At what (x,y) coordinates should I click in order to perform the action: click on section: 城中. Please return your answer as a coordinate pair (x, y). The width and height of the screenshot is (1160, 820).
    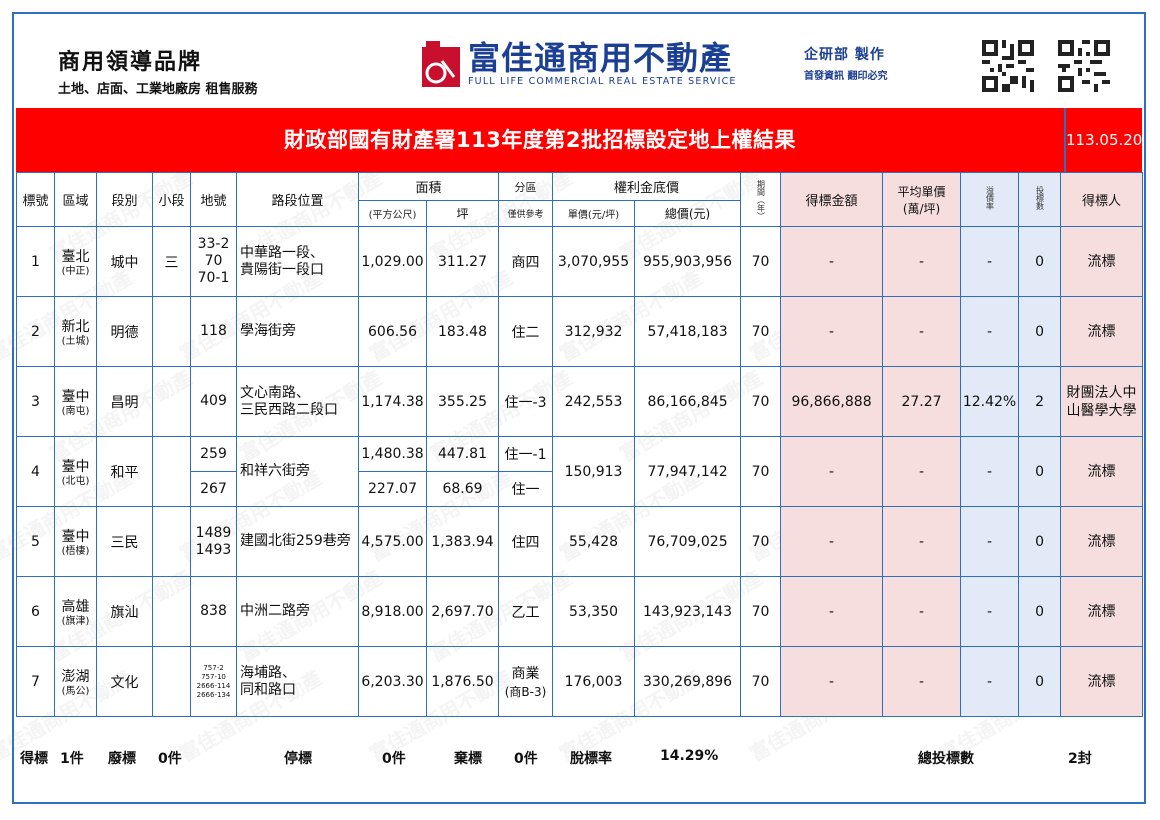
    Looking at the image, I should click on (124, 261).